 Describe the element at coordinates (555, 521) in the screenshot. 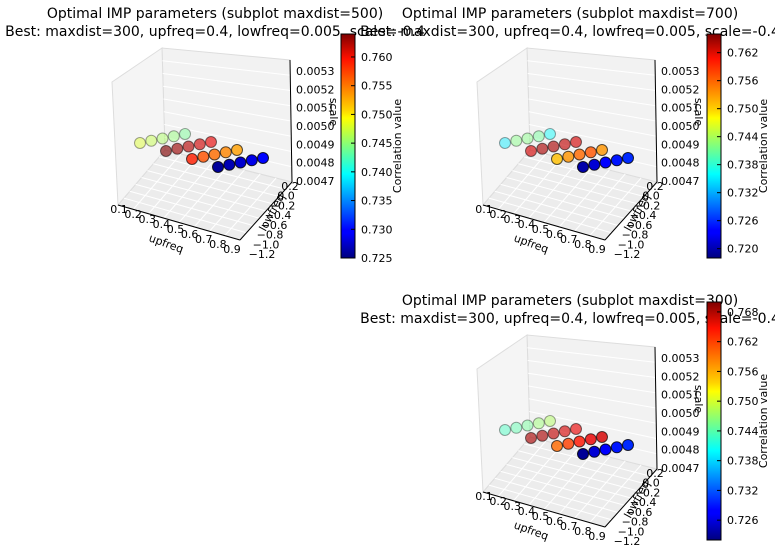

I see `x-tick-label: 0.6` at that location.